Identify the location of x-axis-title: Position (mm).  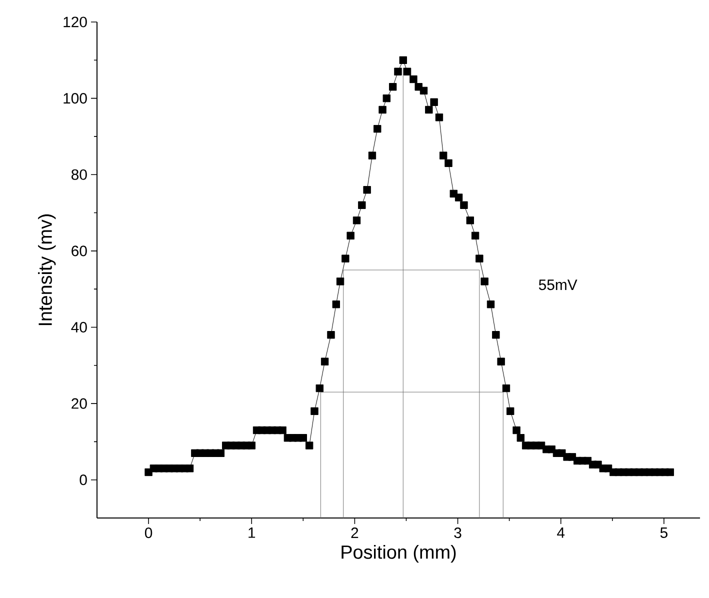
(399, 553).